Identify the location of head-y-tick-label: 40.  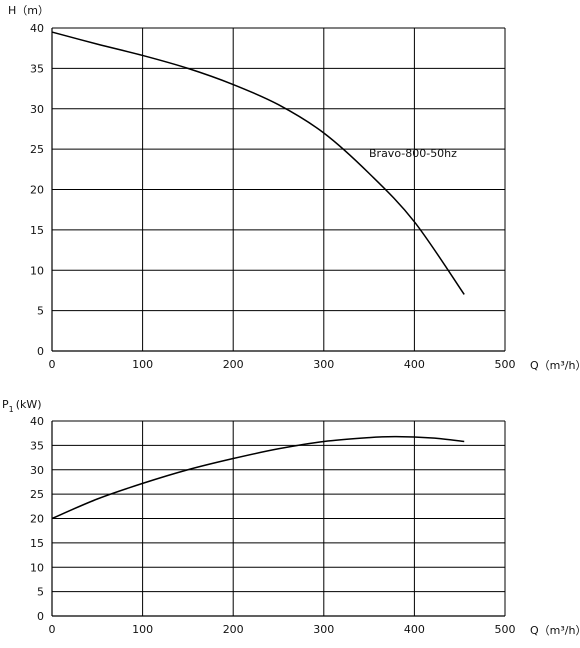
(37, 28).